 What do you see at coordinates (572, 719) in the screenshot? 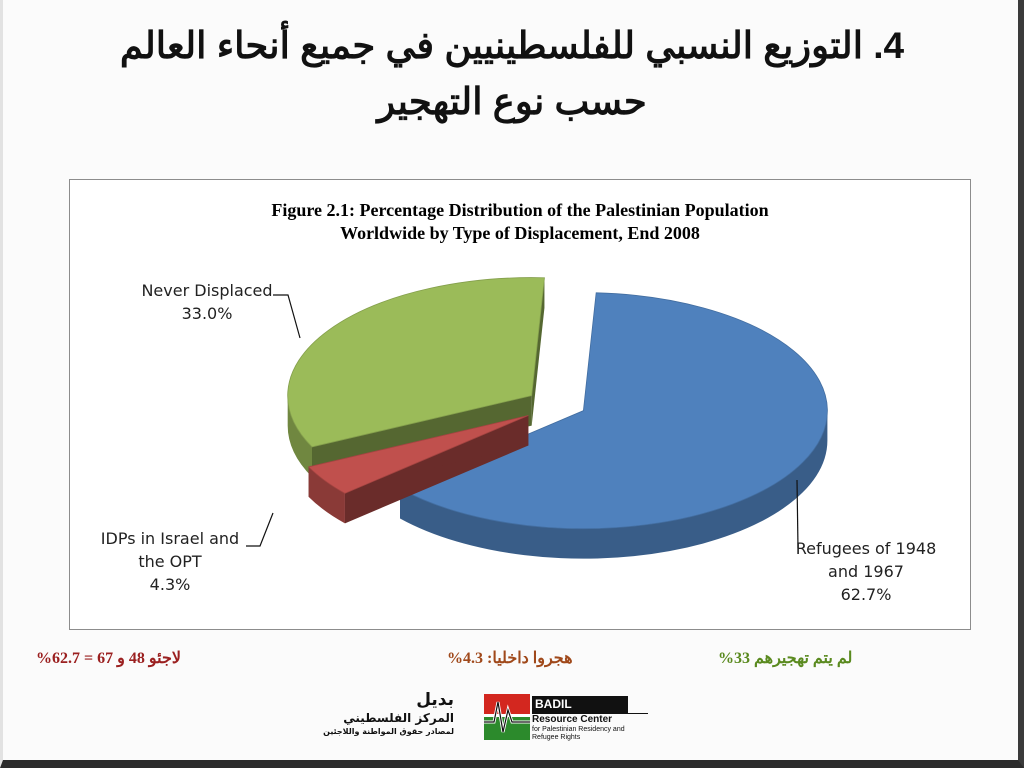
I see `logo-en-center: Resource Center` at bounding box center [572, 719].